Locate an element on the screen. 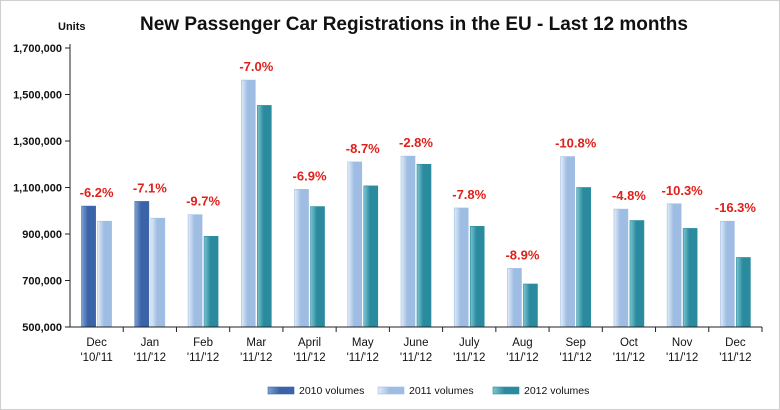 The height and width of the screenshot is (410, 780). change-label: -10.3% is located at coordinates (683, 190).